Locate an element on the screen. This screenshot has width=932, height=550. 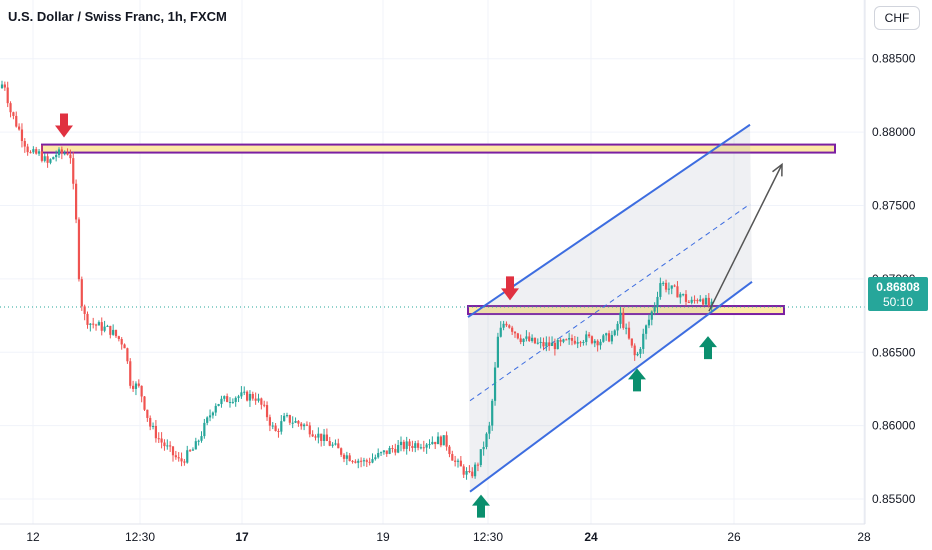
channel-lower-line is located at coordinates (611, 387).